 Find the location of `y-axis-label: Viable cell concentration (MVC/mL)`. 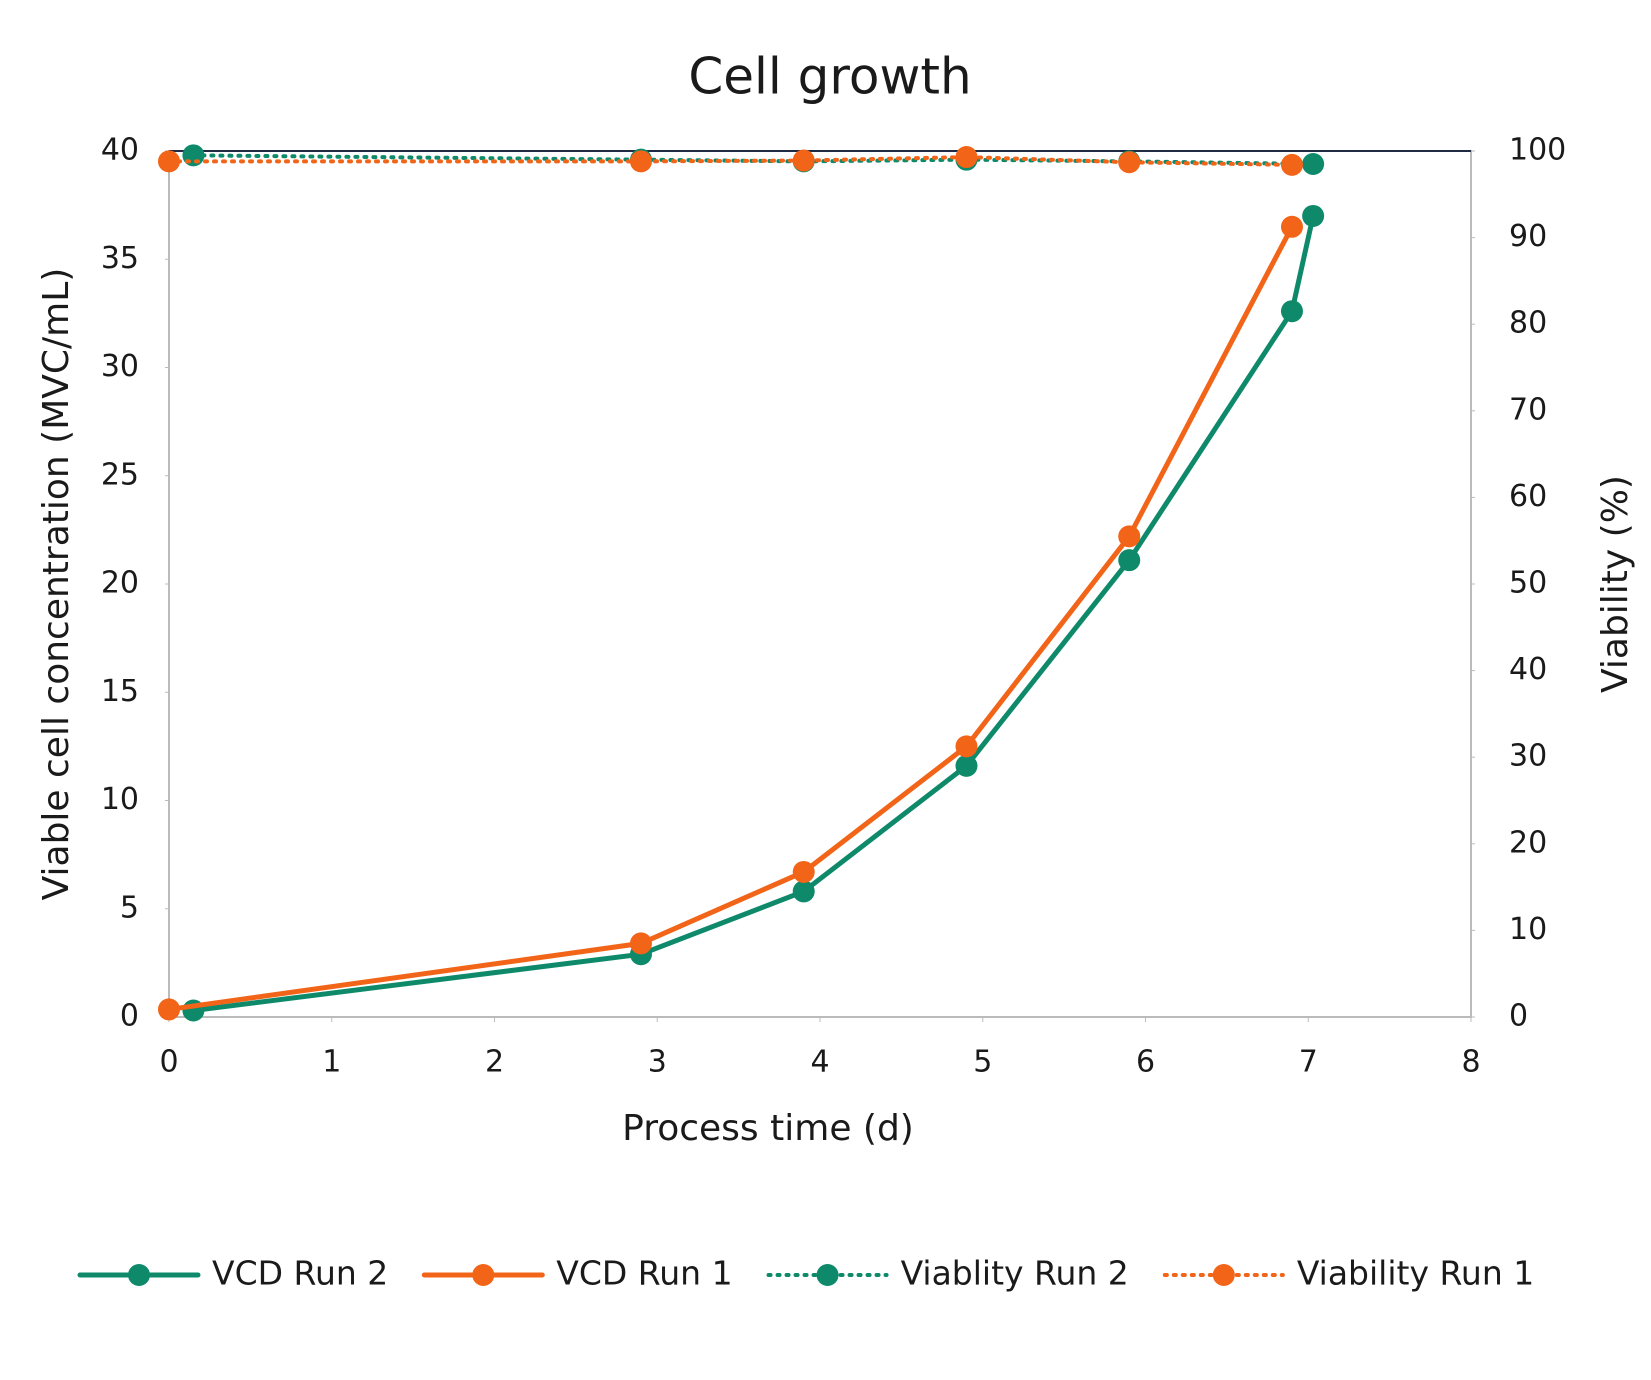

y-axis-label: Viable cell concentration (MVC/mL) is located at coordinates (56, 584).